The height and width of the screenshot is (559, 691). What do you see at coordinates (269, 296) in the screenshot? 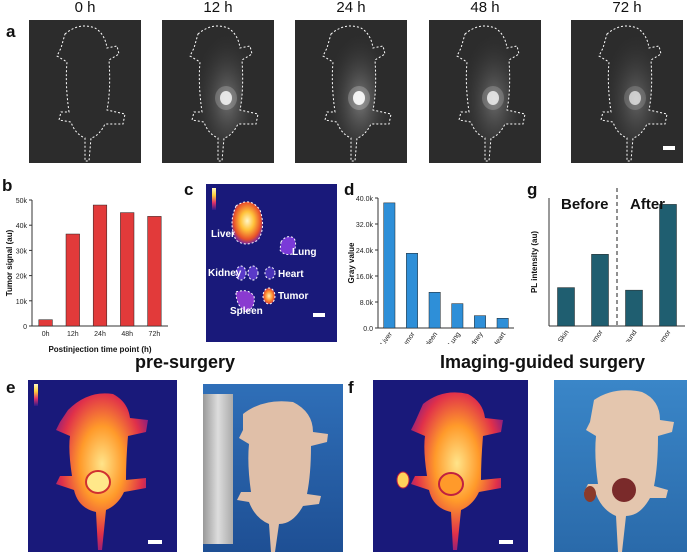
I see `tumor-organ` at bounding box center [269, 296].